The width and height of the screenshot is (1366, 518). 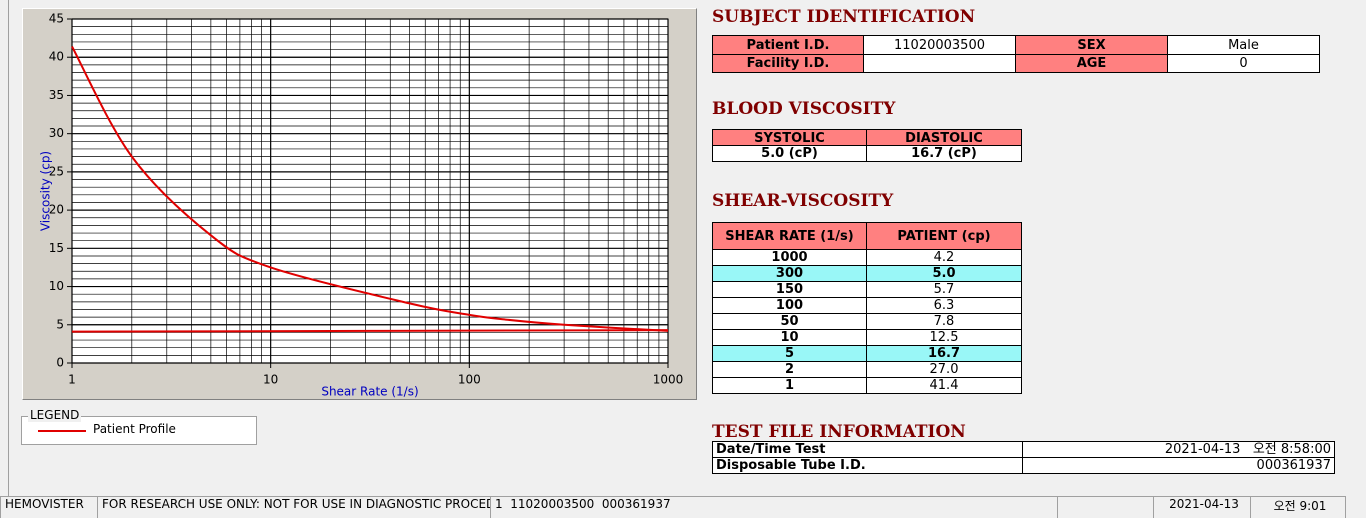 I want to click on cell: 6.3, so click(x=944, y=305).